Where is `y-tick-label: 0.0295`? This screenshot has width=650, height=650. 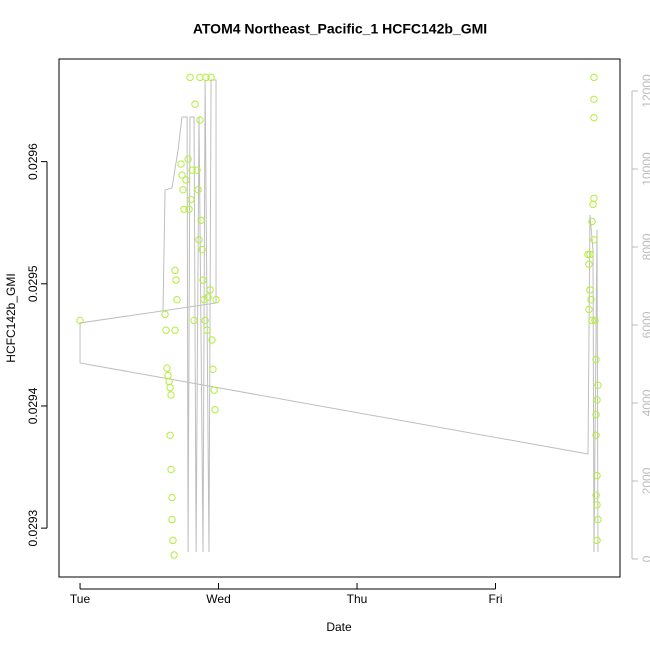
y-tick-label: 0.0295 is located at coordinates (33, 283).